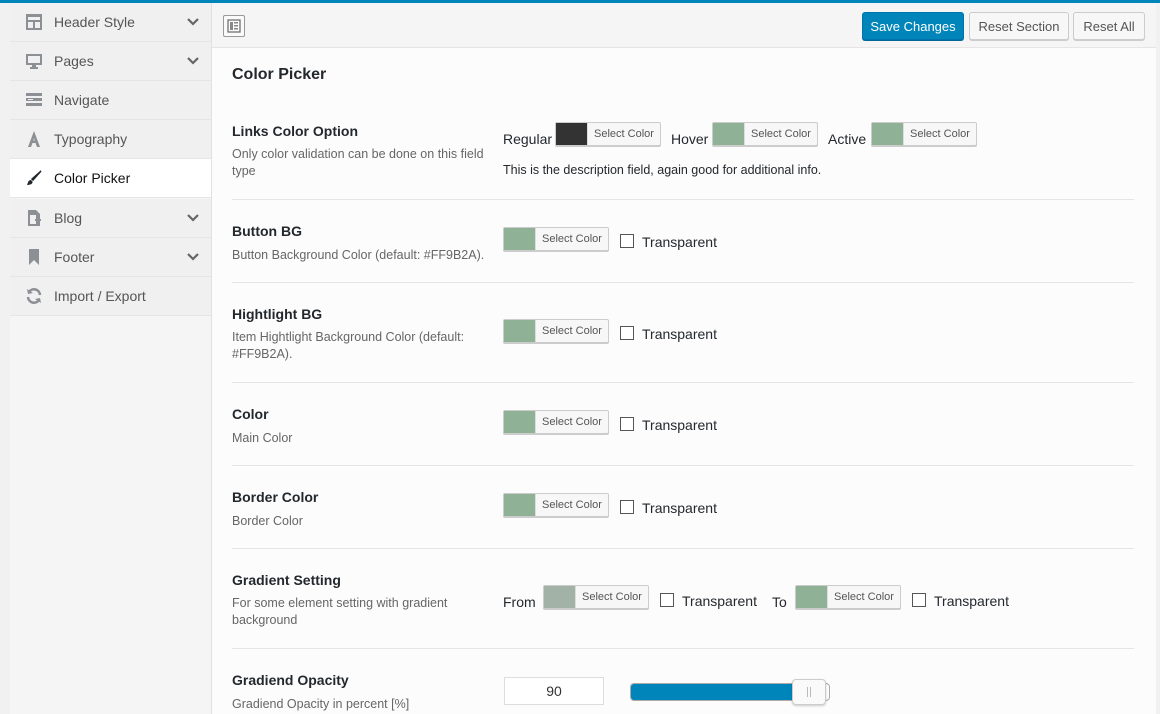  I want to click on sidebar-item-typography: Typography, so click(110, 139).